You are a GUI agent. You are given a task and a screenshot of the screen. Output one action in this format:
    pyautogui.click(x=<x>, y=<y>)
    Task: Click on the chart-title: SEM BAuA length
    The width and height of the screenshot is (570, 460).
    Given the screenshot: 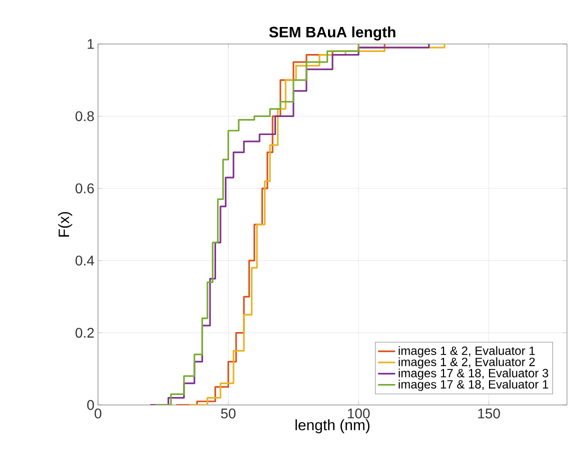 What is the action you would take?
    pyautogui.click(x=332, y=33)
    